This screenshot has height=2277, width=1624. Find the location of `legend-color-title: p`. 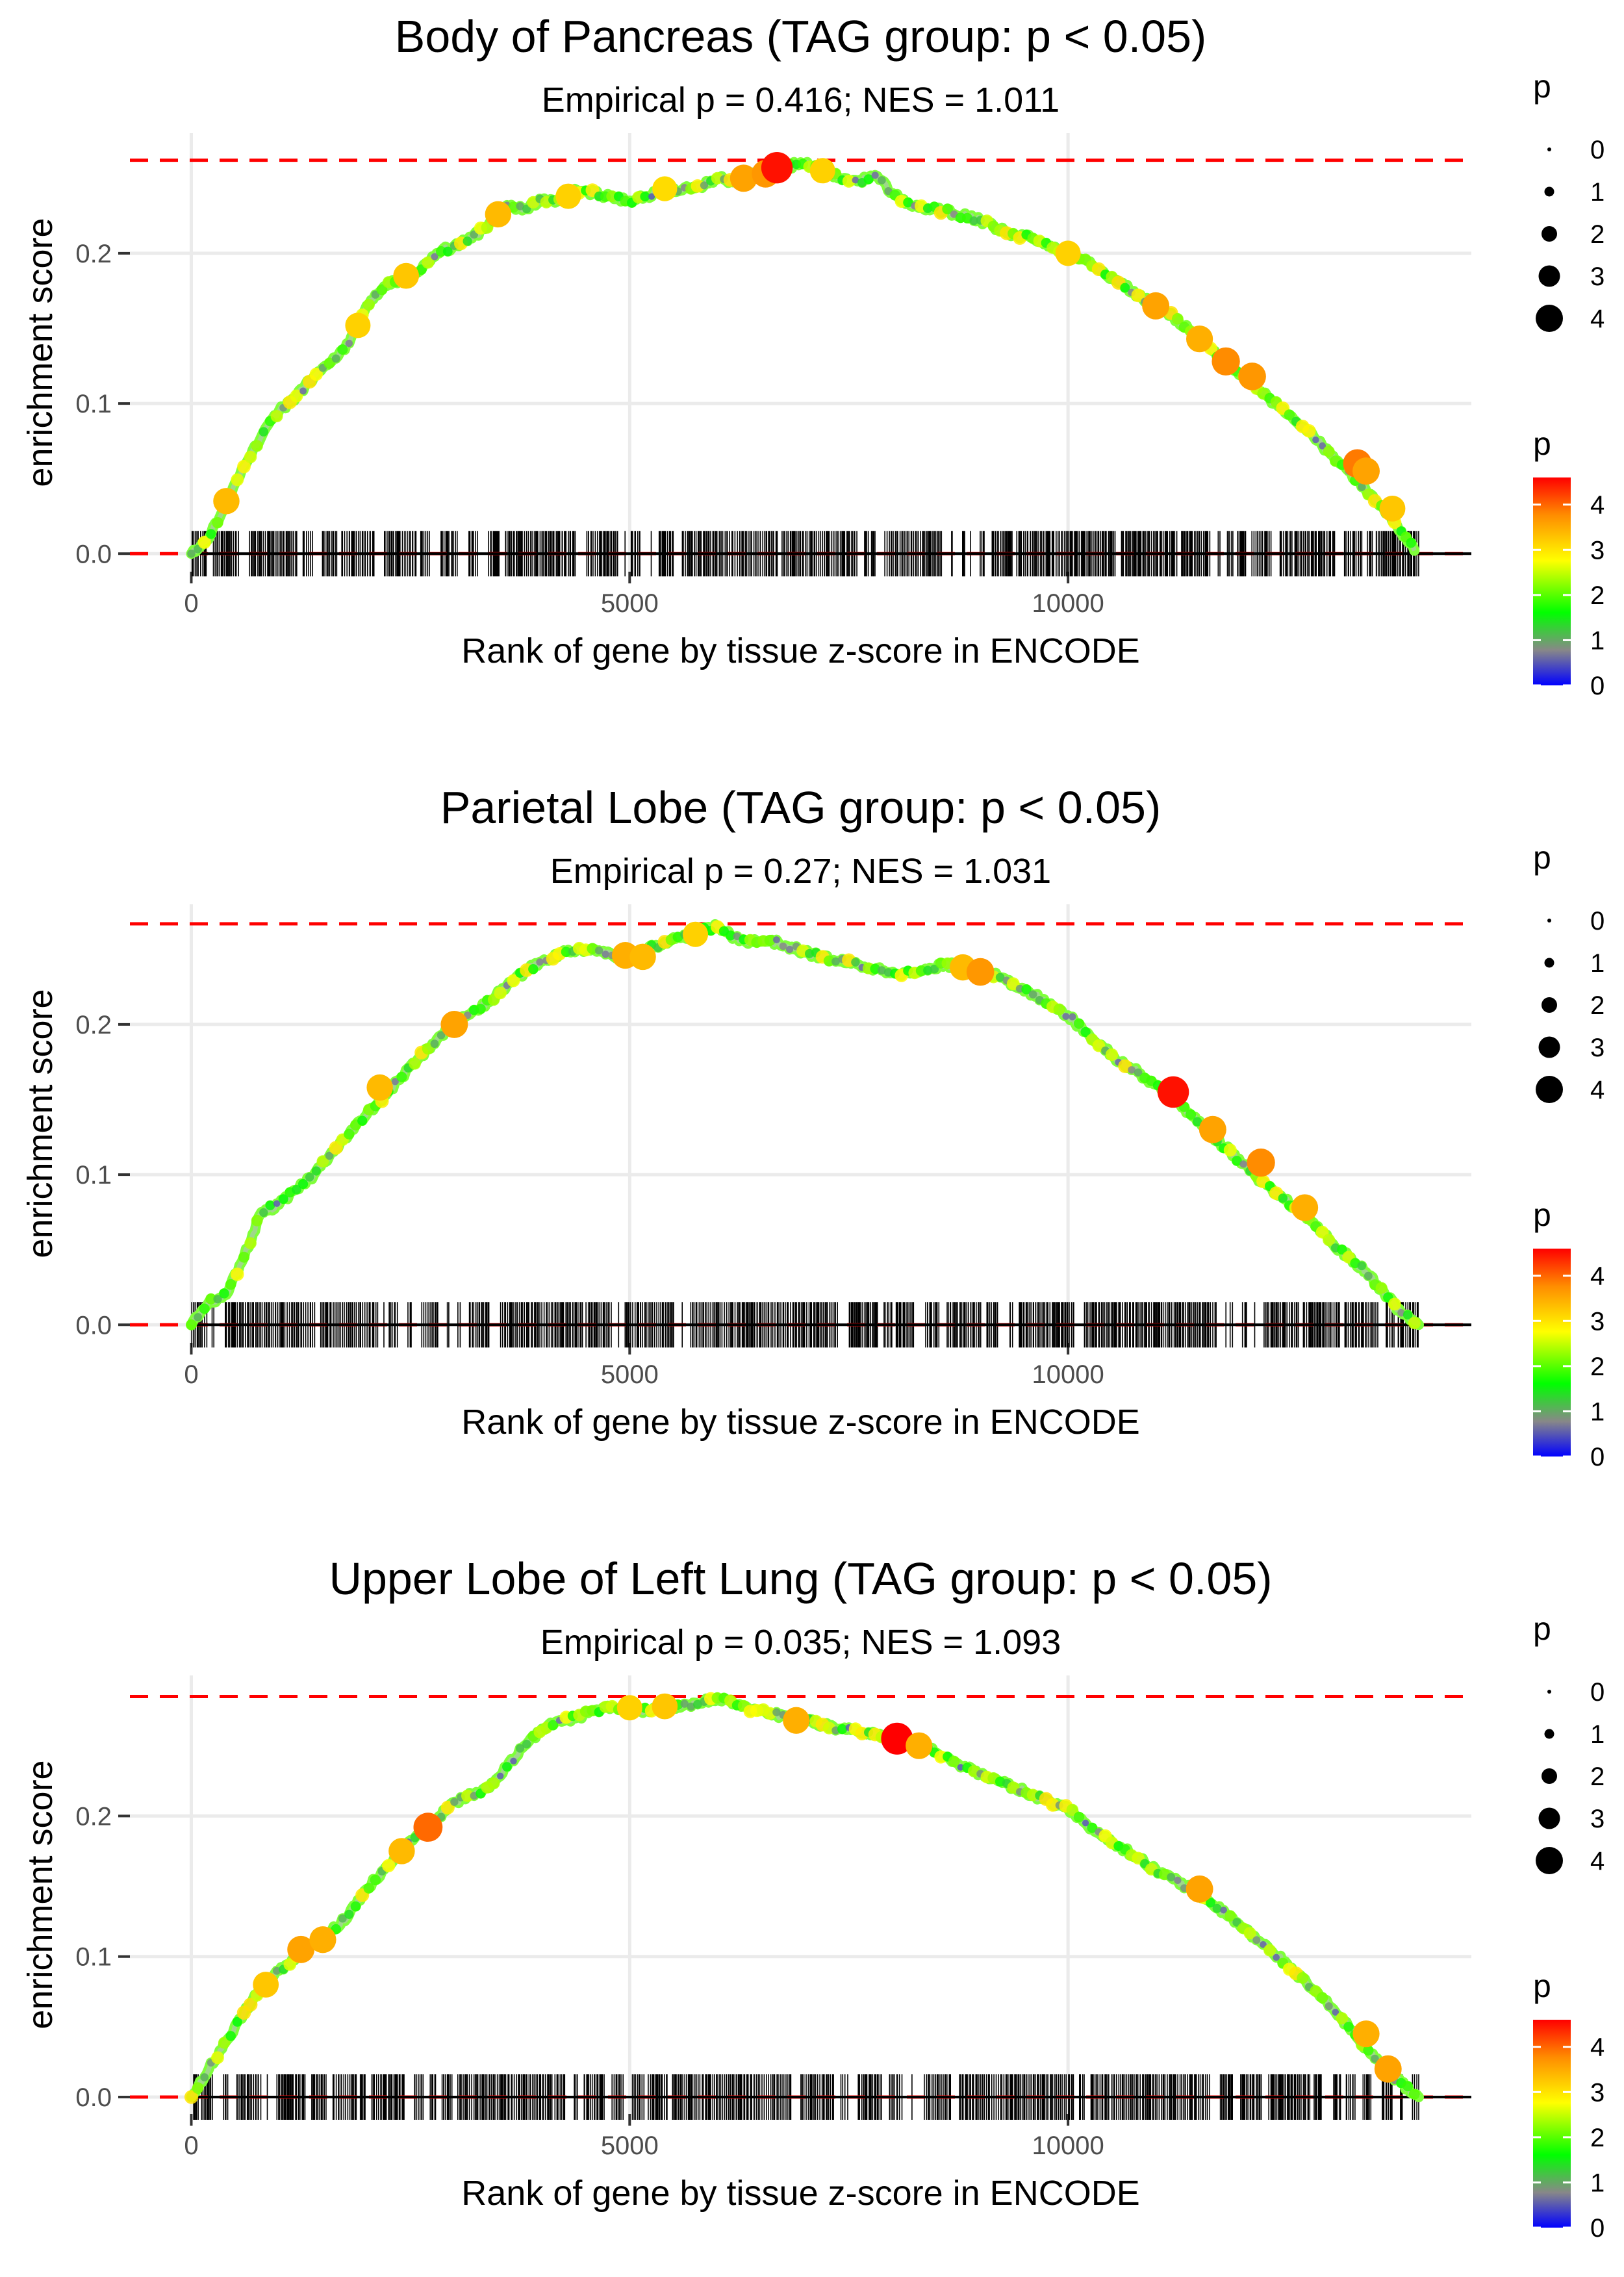

legend-color-title: p is located at coordinates (1542, 1215).